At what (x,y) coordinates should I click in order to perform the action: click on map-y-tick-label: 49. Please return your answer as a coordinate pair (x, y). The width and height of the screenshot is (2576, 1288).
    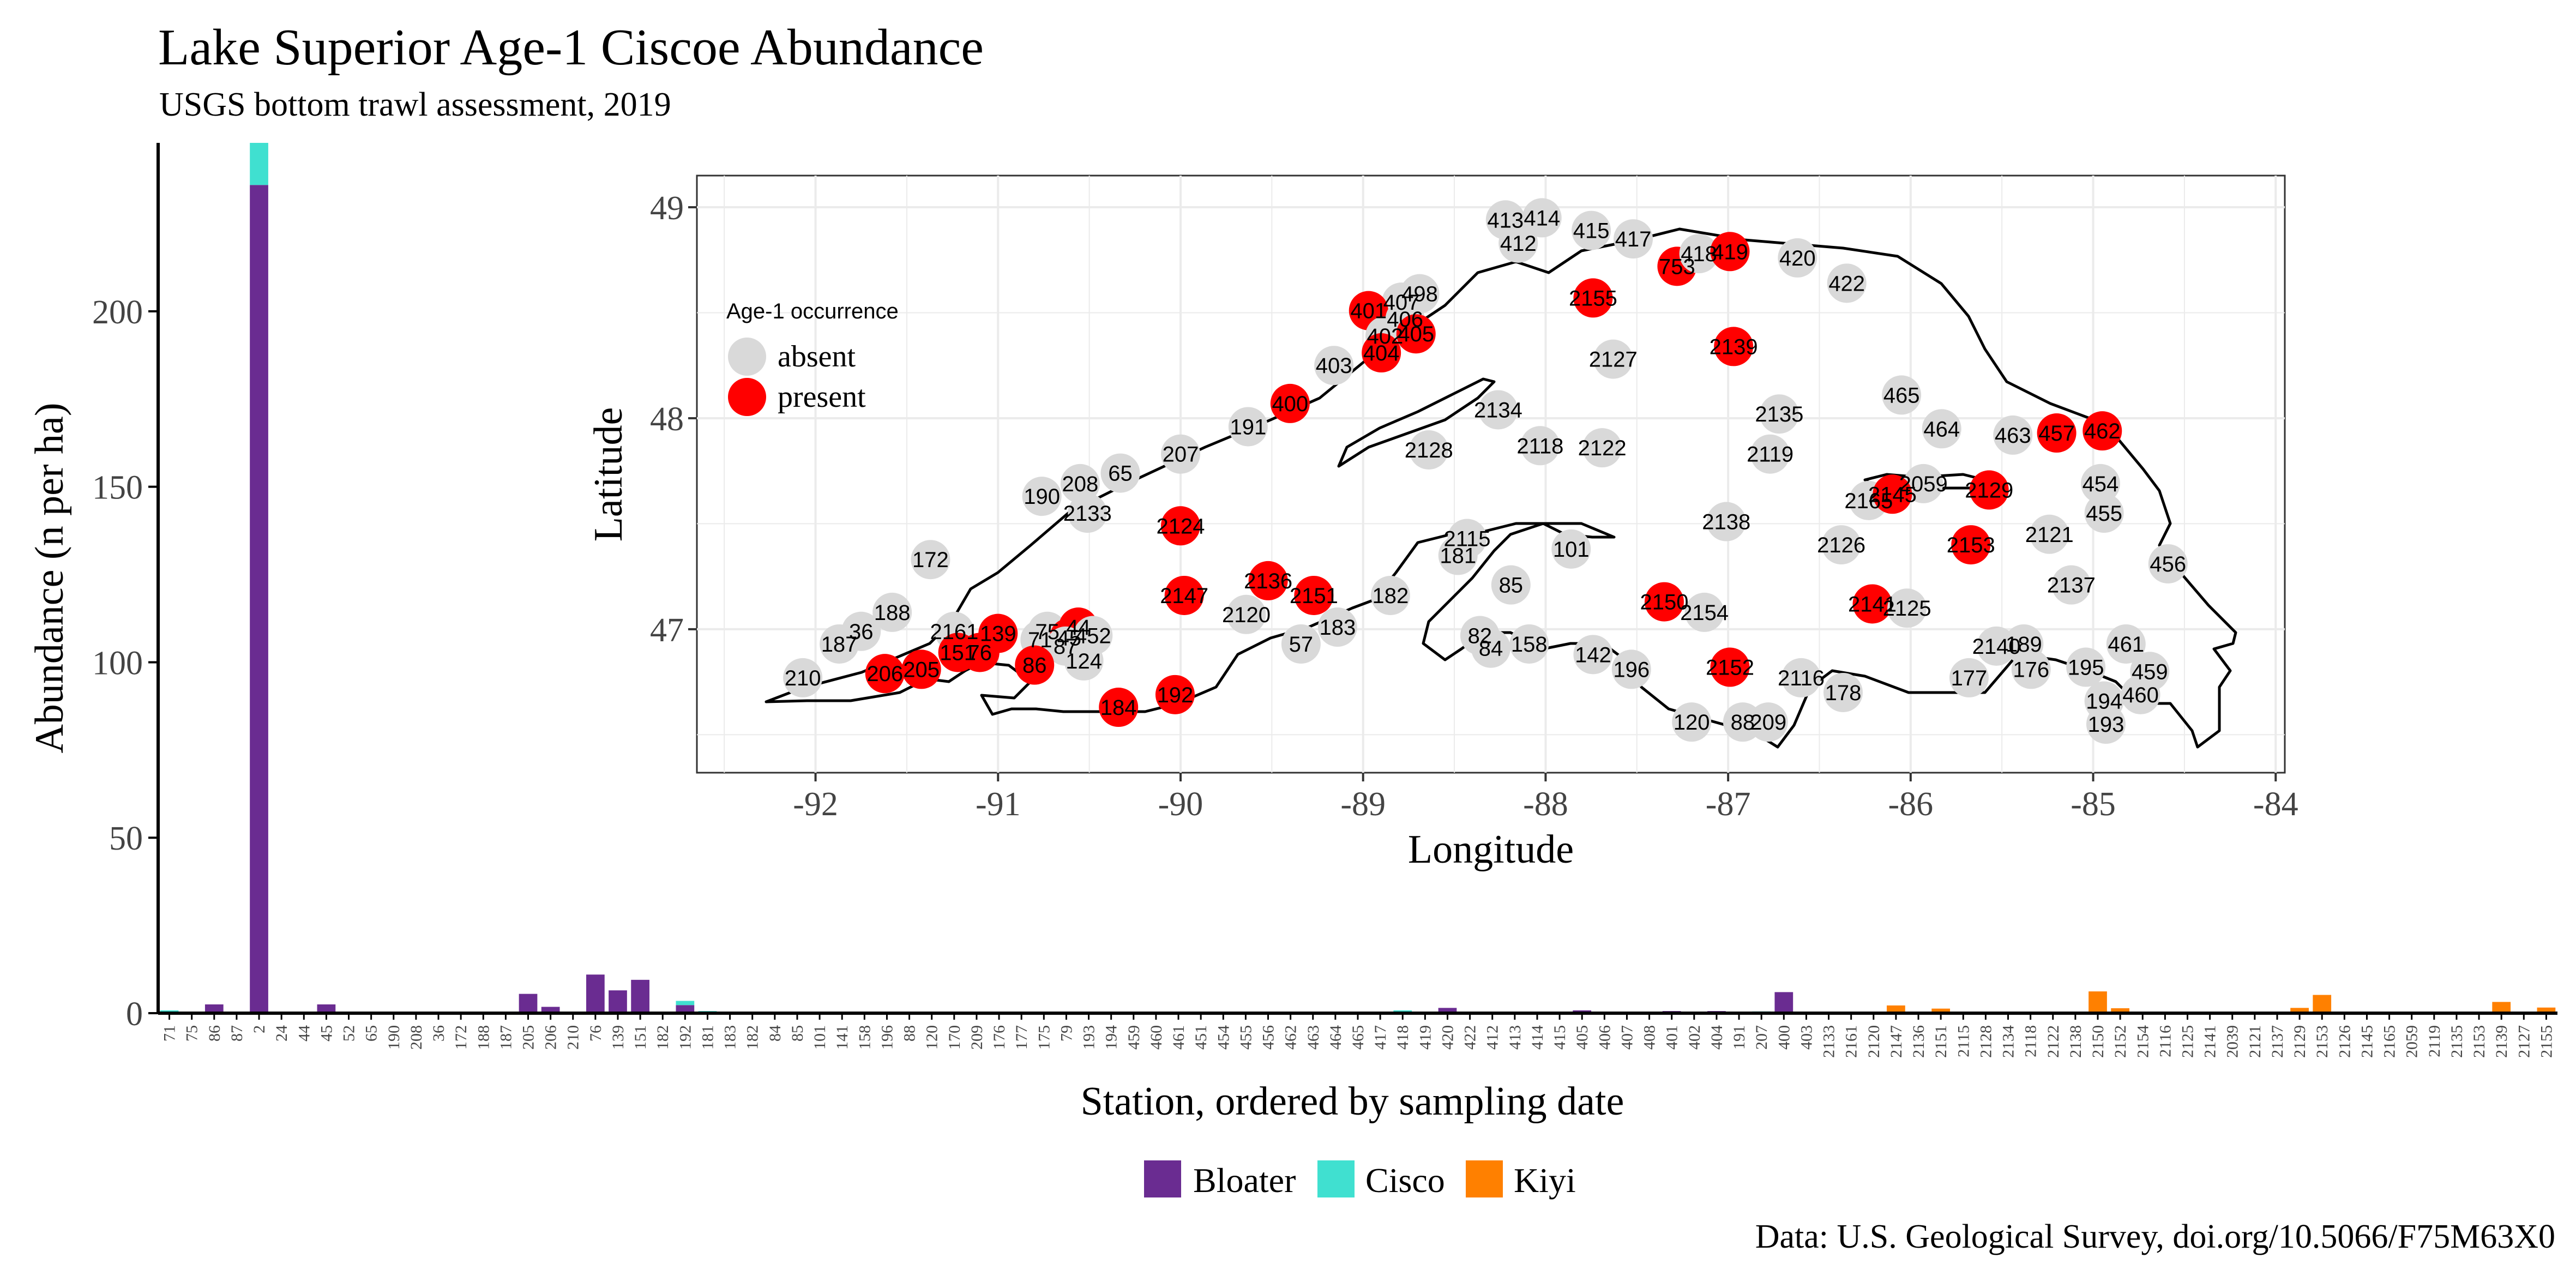
    Looking at the image, I should click on (667, 208).